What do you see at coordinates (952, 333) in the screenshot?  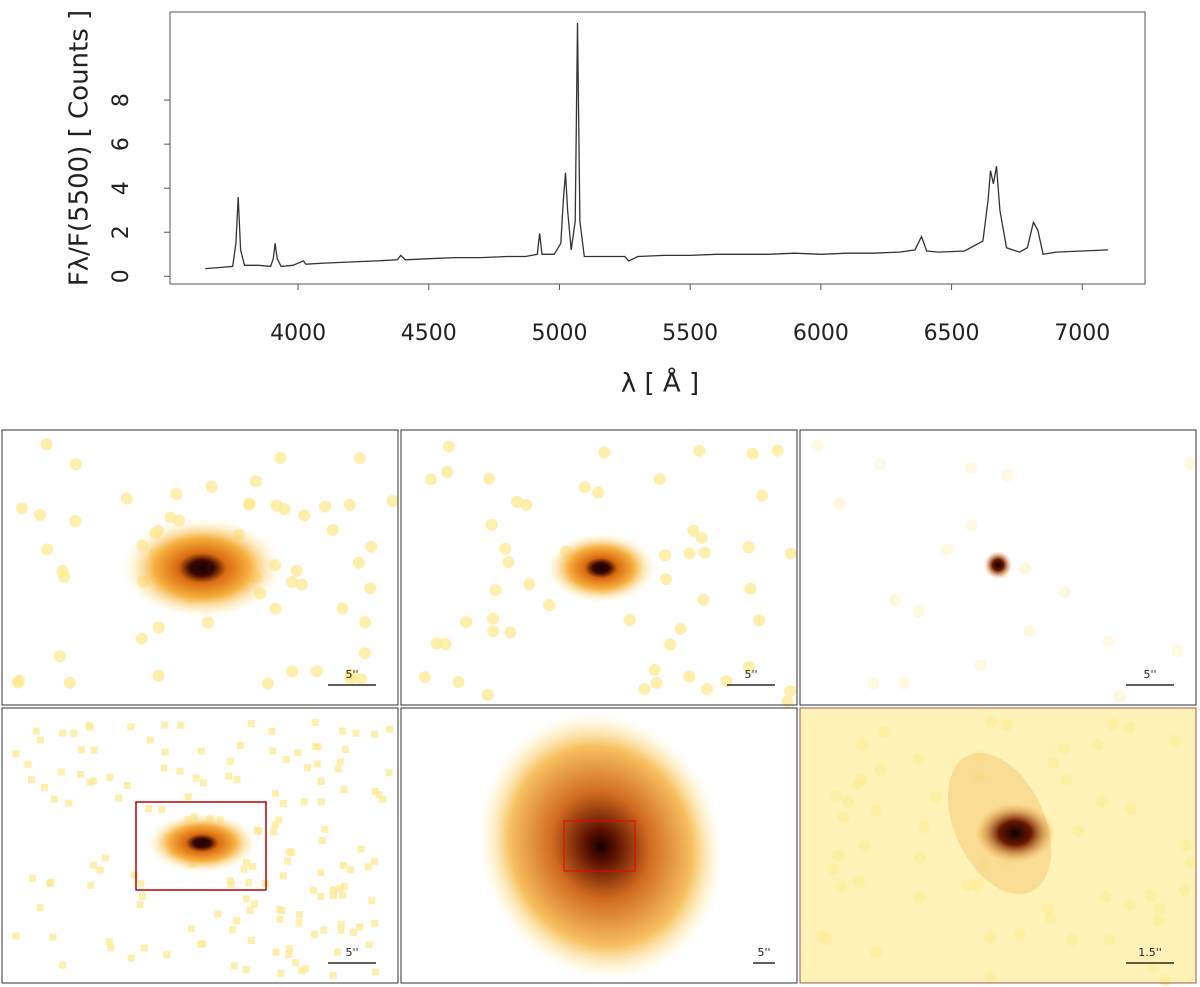 I see `x-tick-label: 6500` at bounding box center [952, 333].